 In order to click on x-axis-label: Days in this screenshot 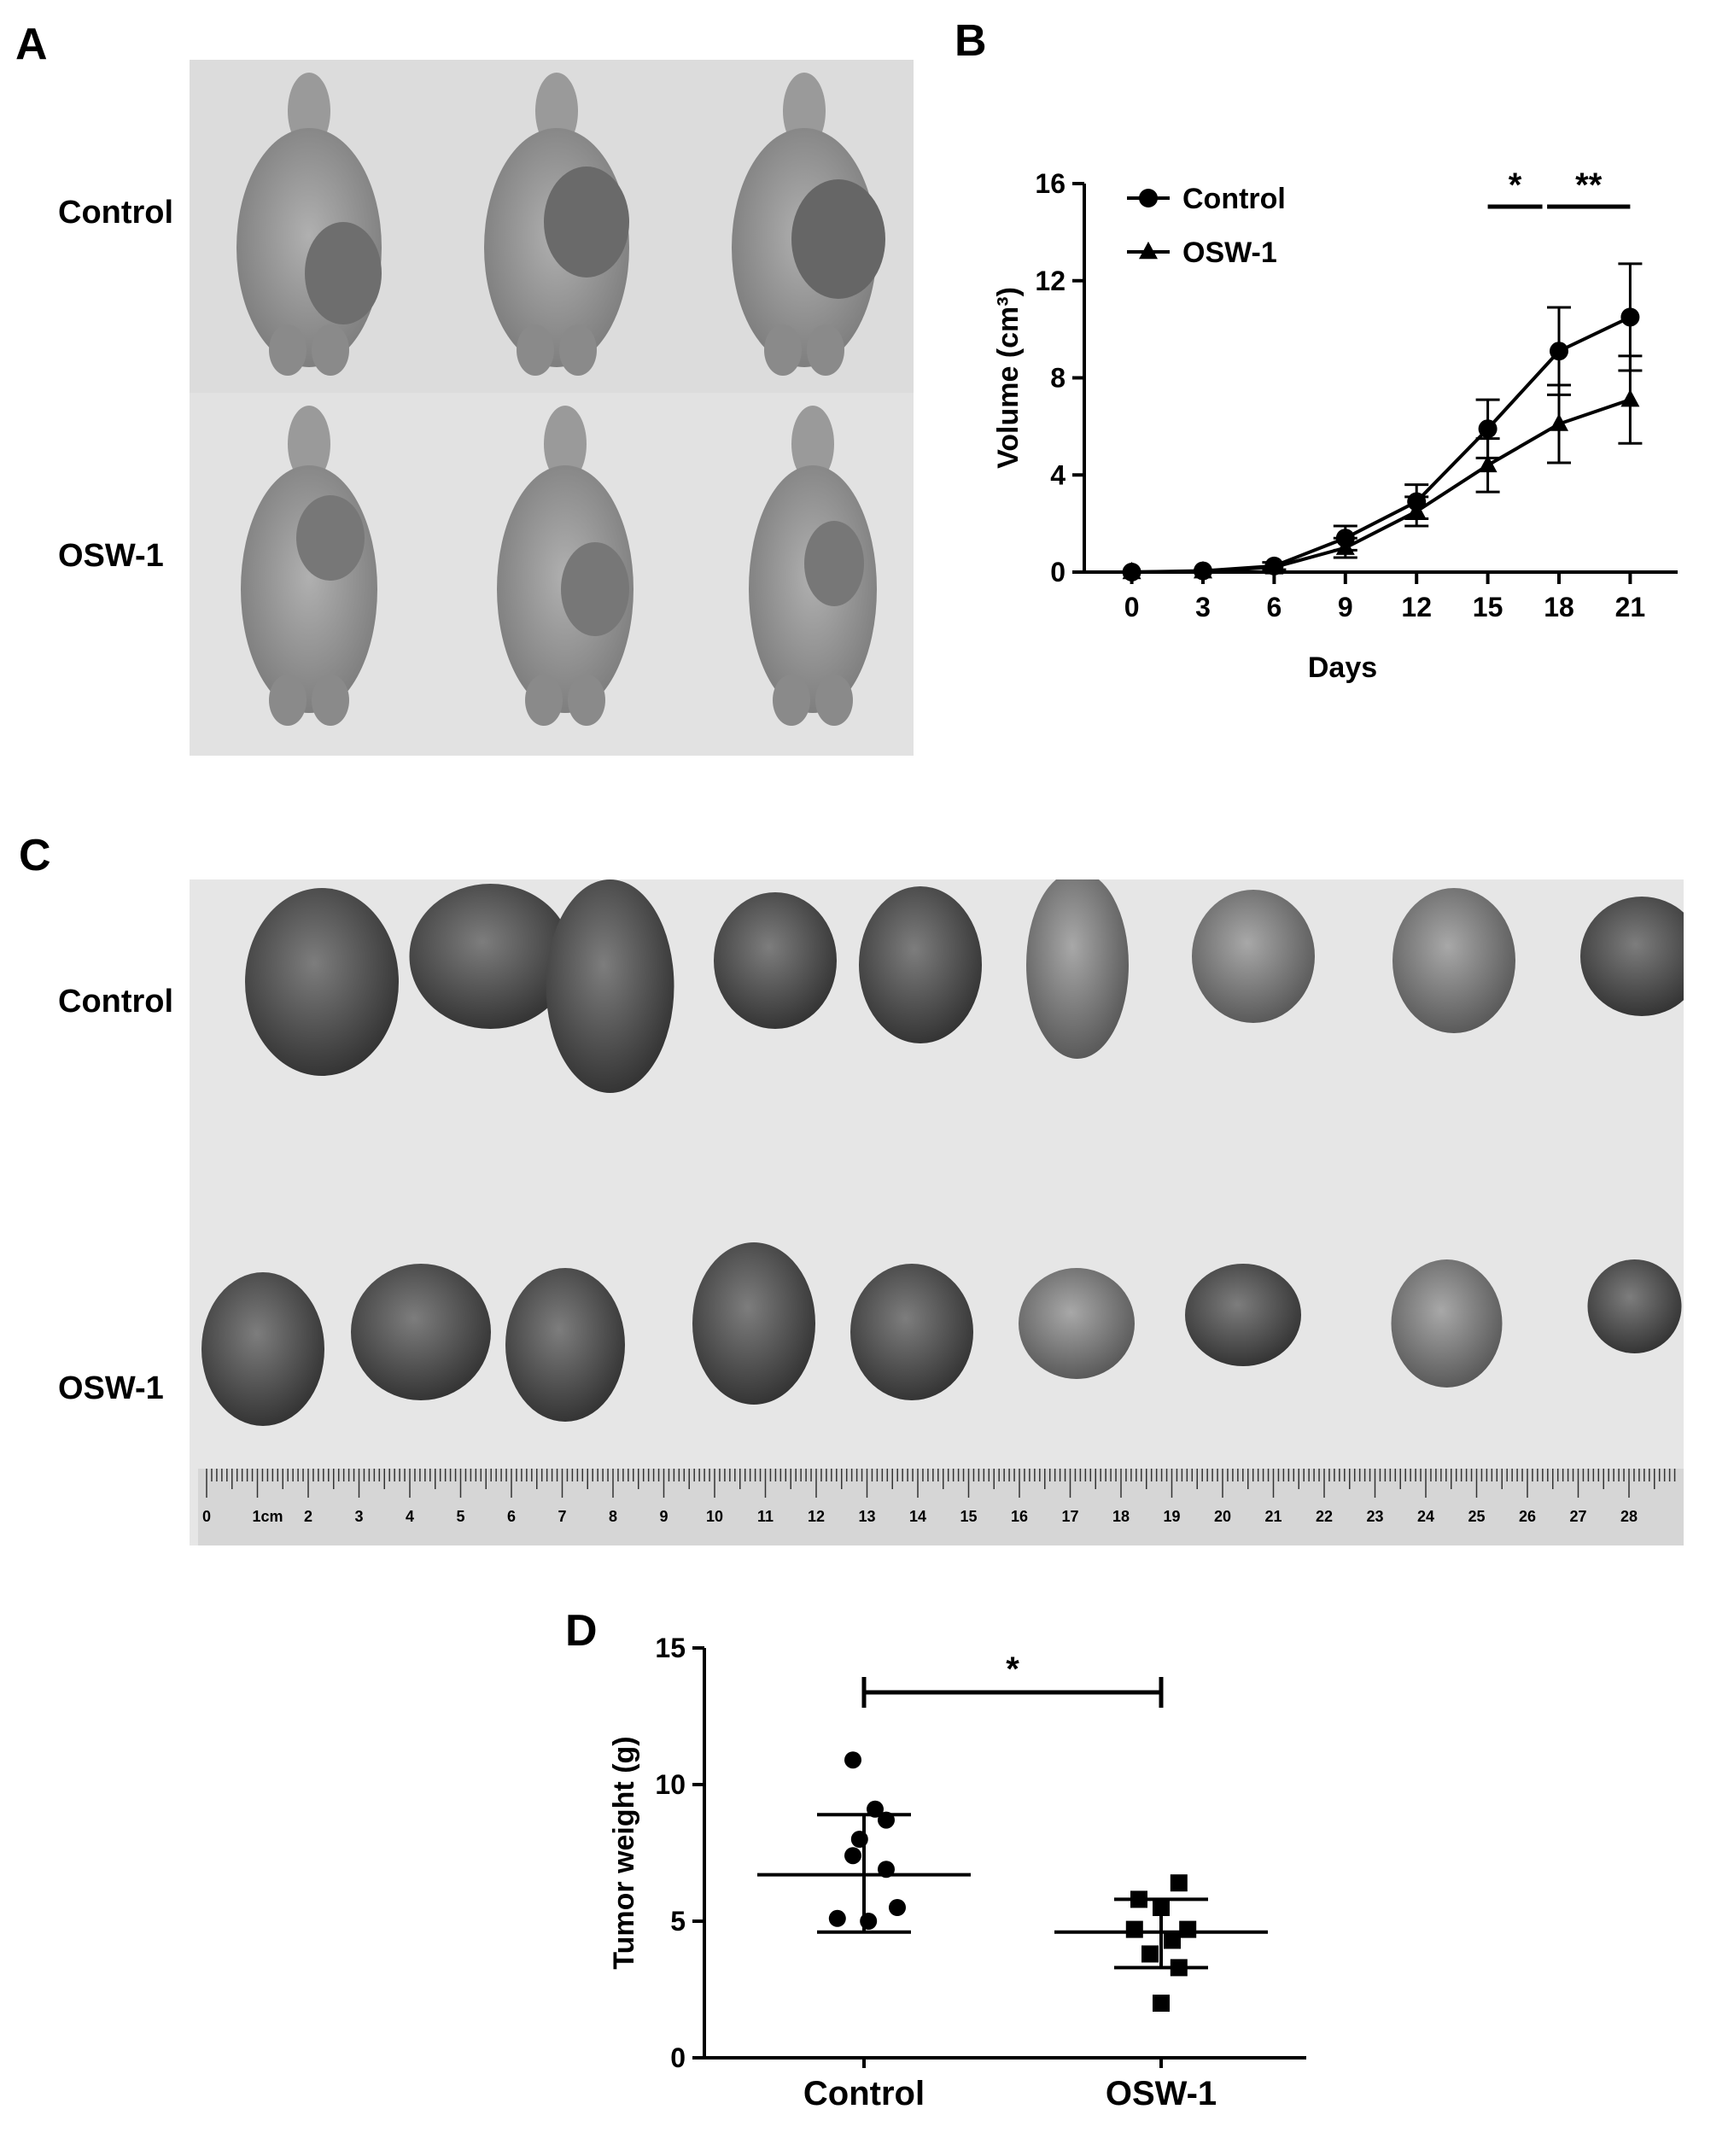, I will do `click(1342, 667)`.